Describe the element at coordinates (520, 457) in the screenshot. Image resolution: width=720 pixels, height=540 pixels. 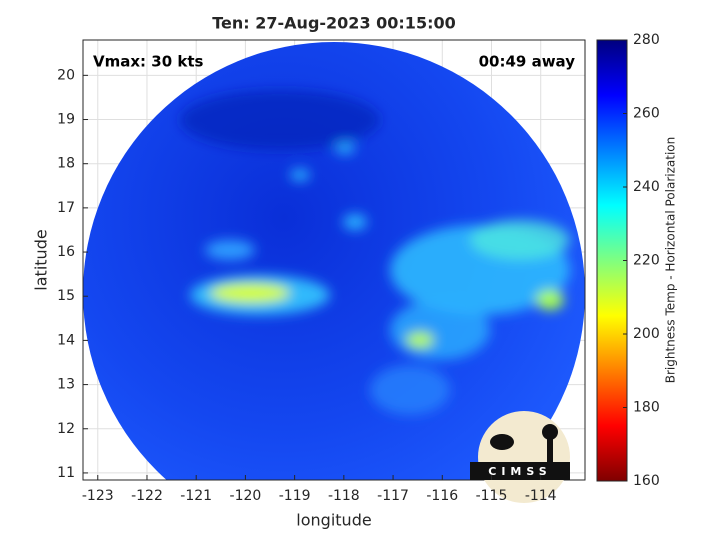
I see `cimss-logo: CIMSS` at that location.